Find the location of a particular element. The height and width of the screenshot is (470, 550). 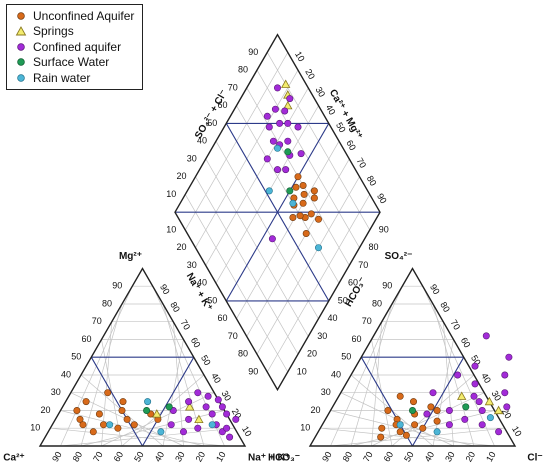

legend-item: Confined aquifer is located at coordinates (73, 47).